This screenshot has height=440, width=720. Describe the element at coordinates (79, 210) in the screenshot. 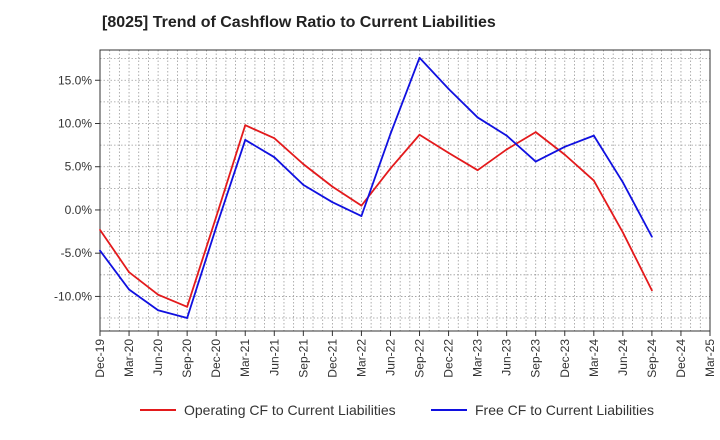

I see `y-tick-label: 0.0%` at that location.